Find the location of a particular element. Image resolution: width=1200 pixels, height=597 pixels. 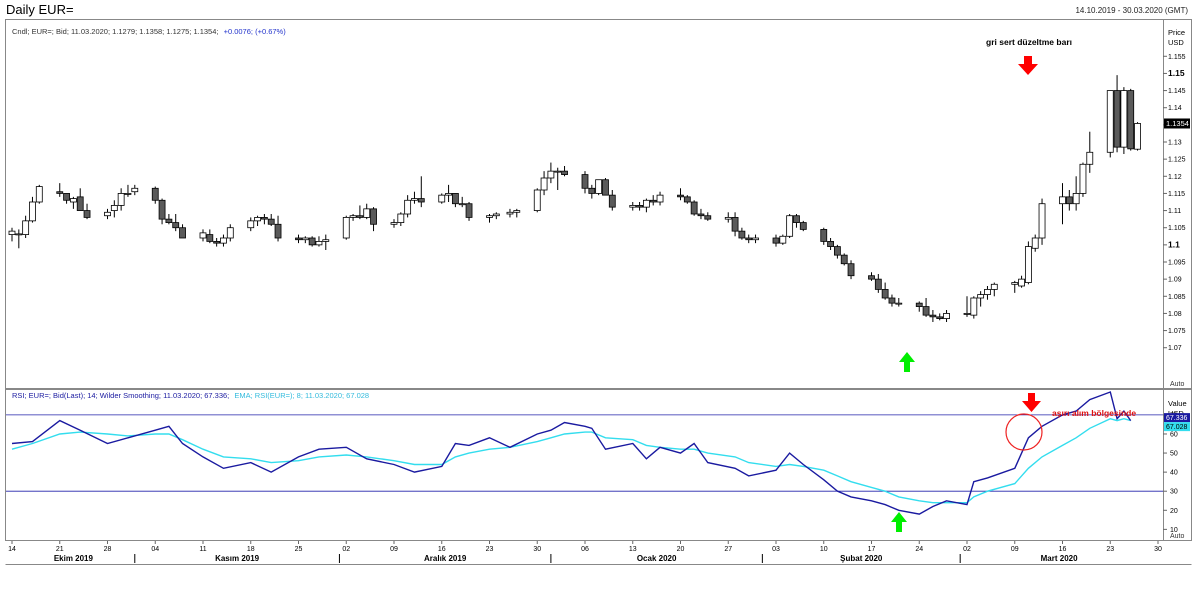

x-tick-label: 10 is located at coordinates (824, 549).